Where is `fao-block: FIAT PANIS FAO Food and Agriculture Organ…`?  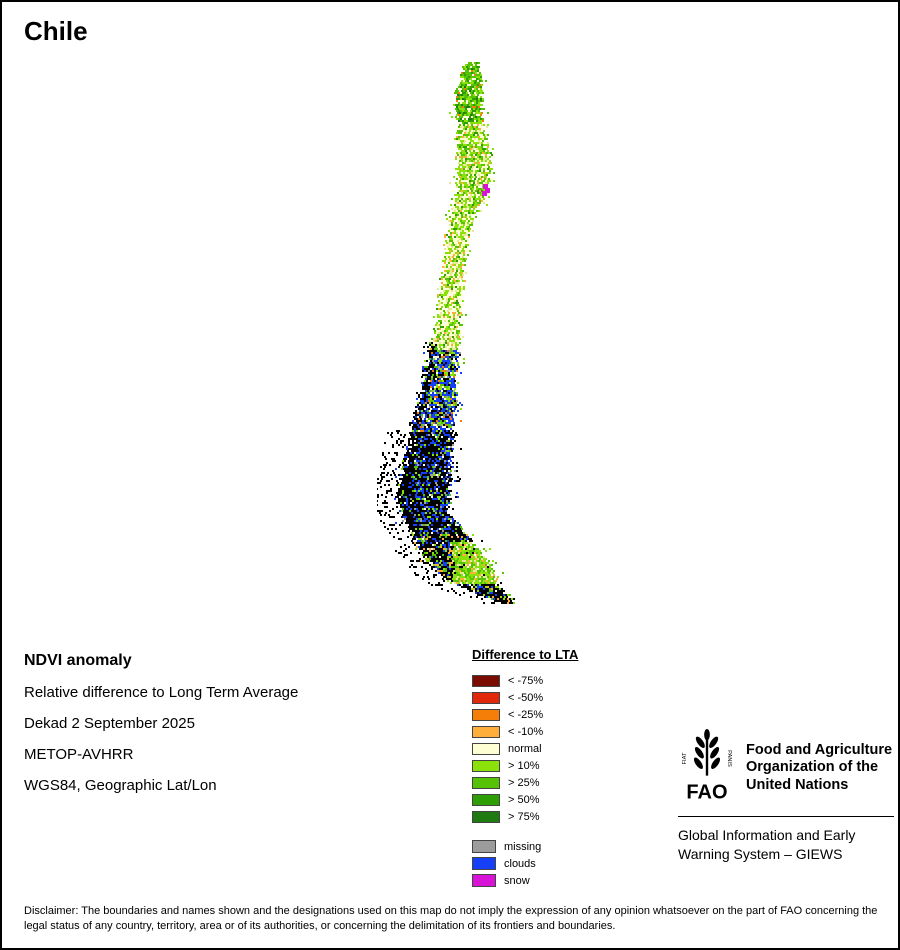 fao-block: FIAT PANIS FAO Food and Agriculture Organ… is located at coordinates (786, 796).